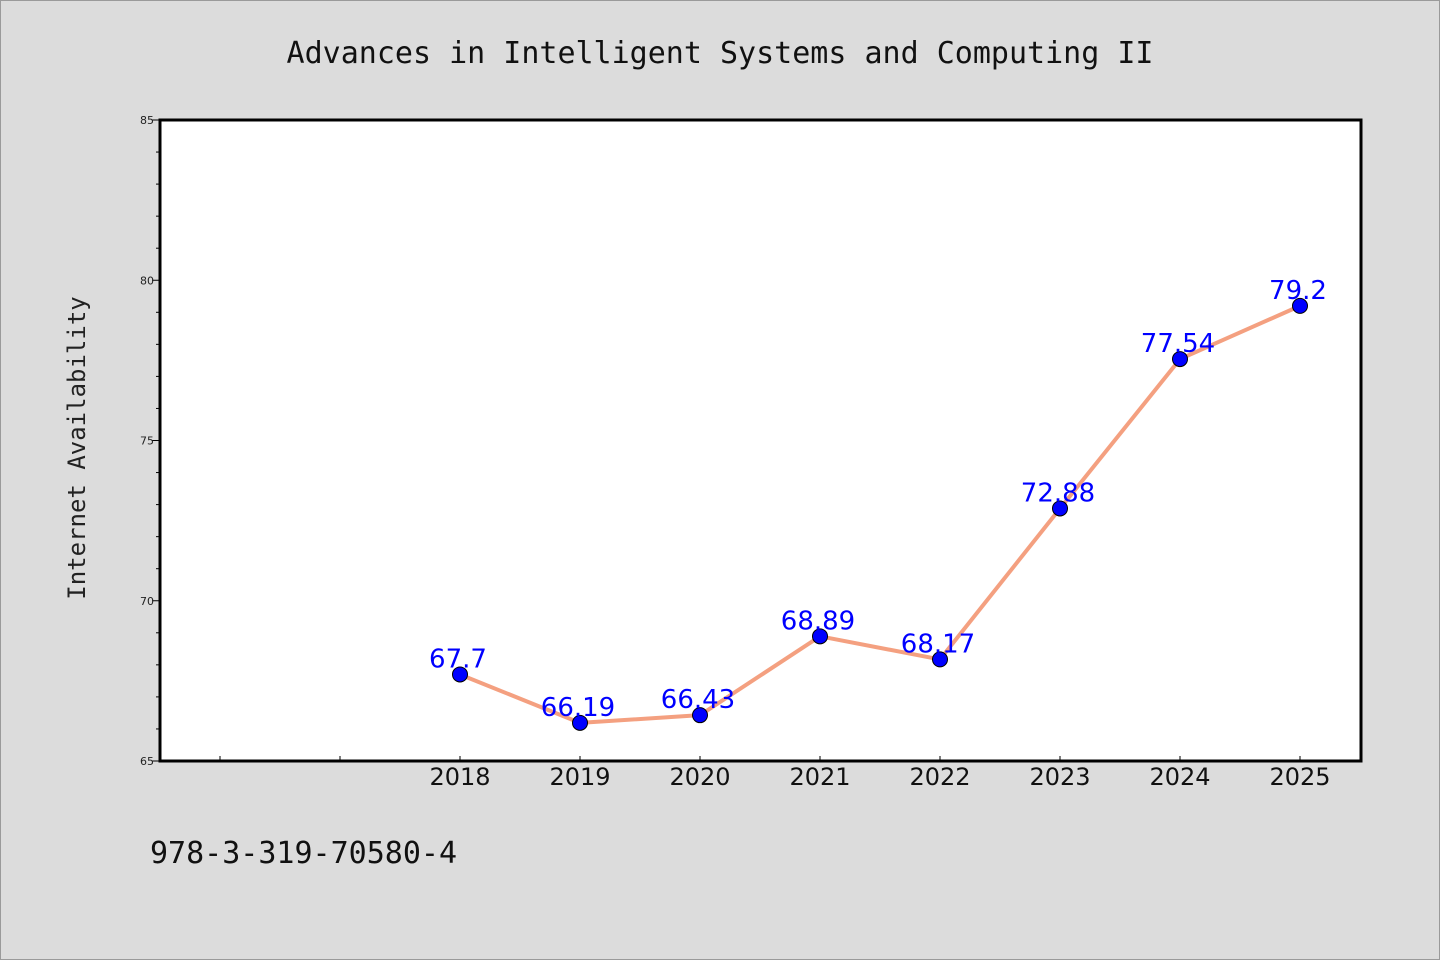 Image resolution: width=1440 pixels, height=960 pixels. Describe the element at coordinates (1179, 777) in the screenshot. I see `x-tick-label: 2024` at that location.